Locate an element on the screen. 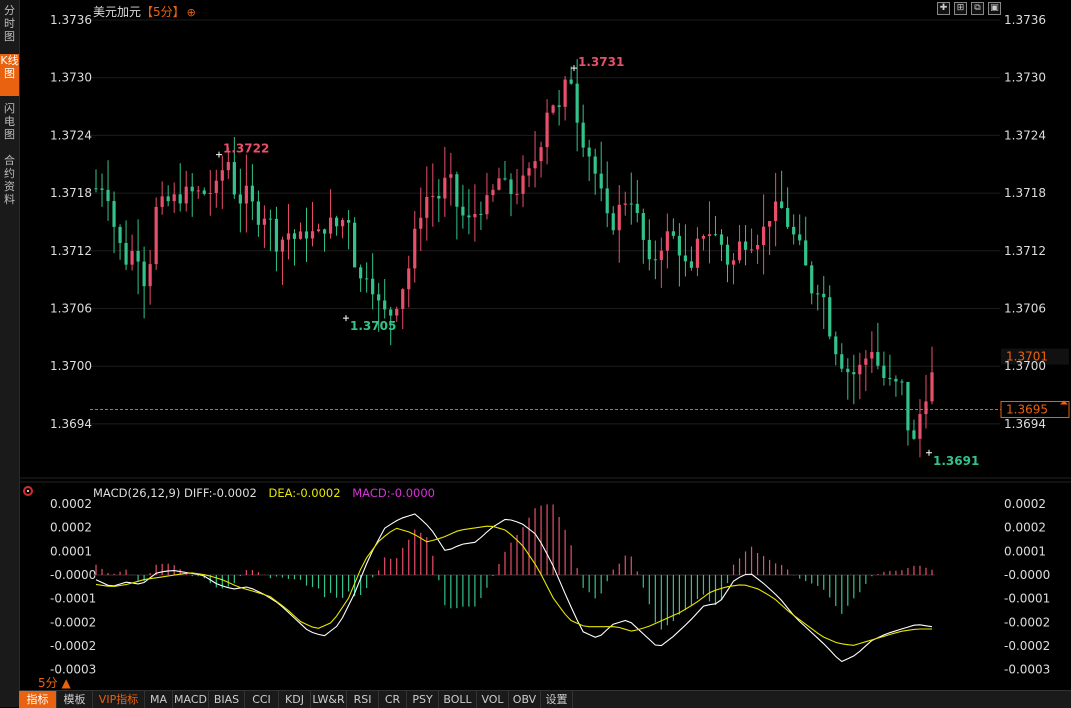 The image size is (1071, 708). y-tick-right: 1.3730 is located at coordinates (1025, 78).